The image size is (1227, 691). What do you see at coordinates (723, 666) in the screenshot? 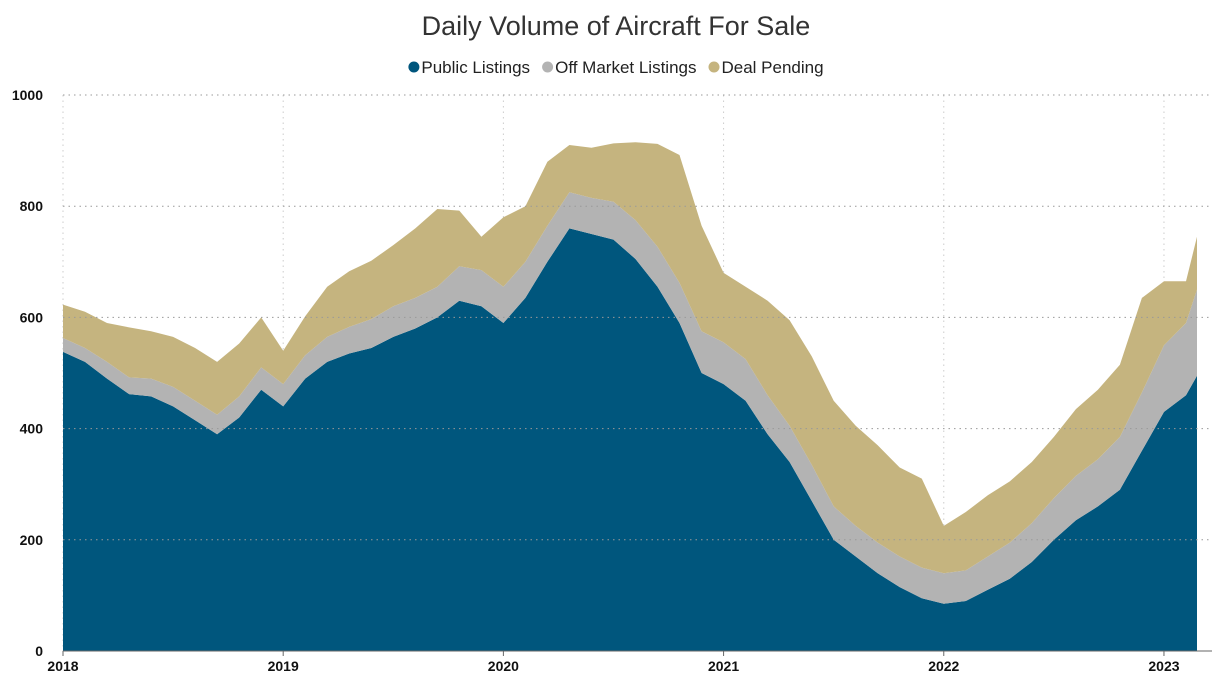
I see `x-tick-label: 2021` at bounding box center [723, 666].